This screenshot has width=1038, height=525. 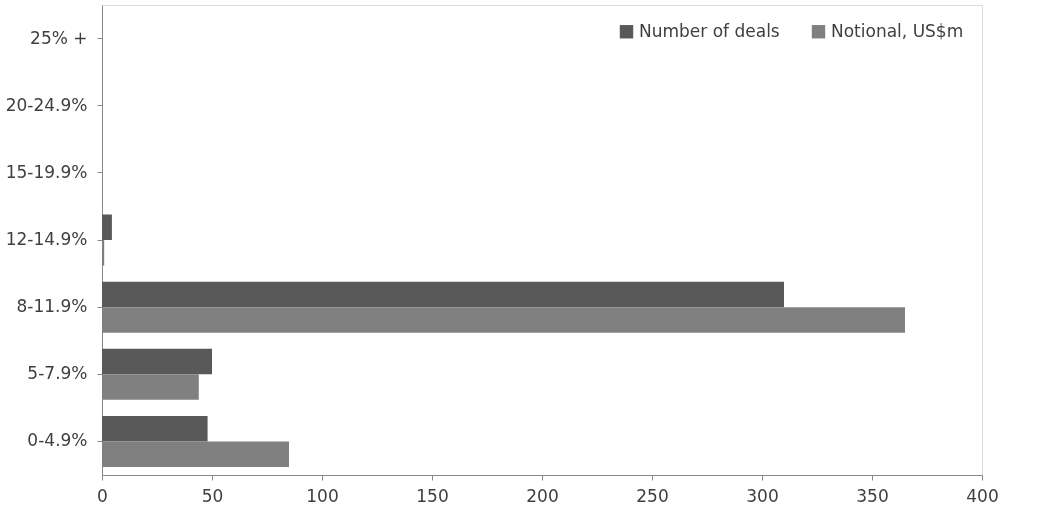 What do you see at coordinates (872, 495) in the screenshot?
I see `x-tick-label: 350` at bounding box center [872, 495].